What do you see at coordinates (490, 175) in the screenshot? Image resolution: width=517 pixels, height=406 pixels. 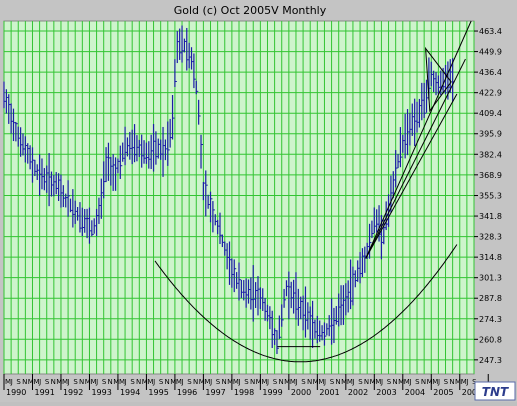 I see `y-tick-label: 368.9` at bounding box center [490, 175].